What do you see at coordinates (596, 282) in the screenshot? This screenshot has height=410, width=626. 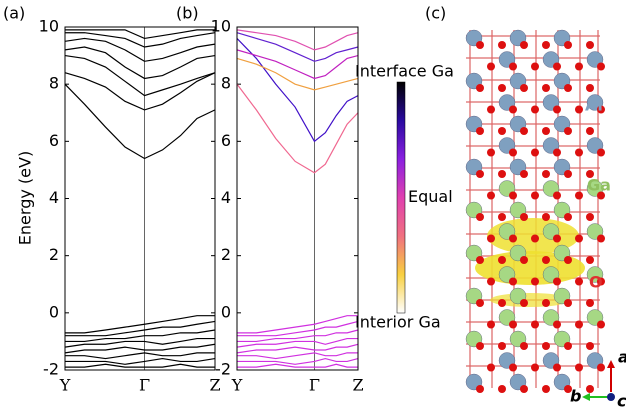 I see `atom-label: O` at bounding box center [596, 282].